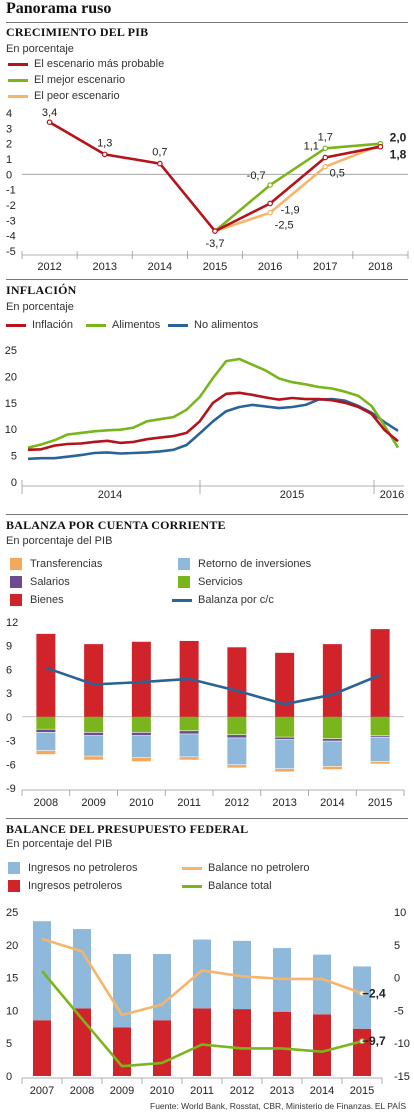 The height and width of the screenshot is (1114, 414). What do you see at coordinates (9, 160) in the screenshot?
I see `y-tick-label: 1` at bounding box center [9, 160].